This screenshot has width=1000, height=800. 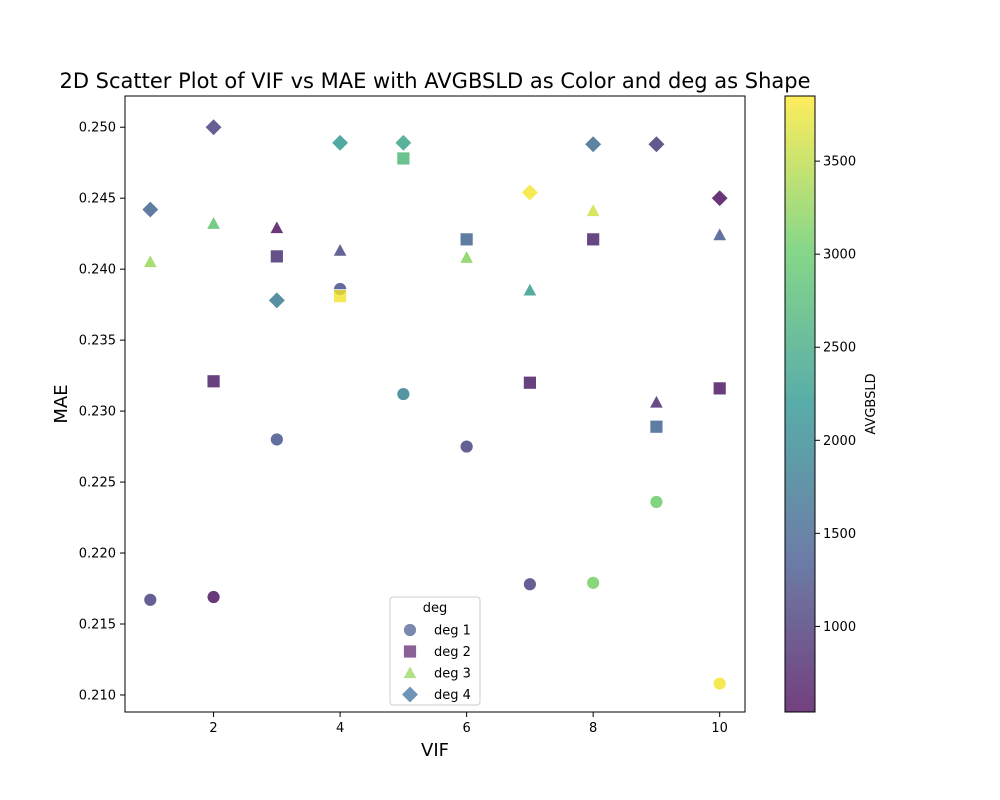 I want to click on colorbar-frame, so click(x=800, y=404).